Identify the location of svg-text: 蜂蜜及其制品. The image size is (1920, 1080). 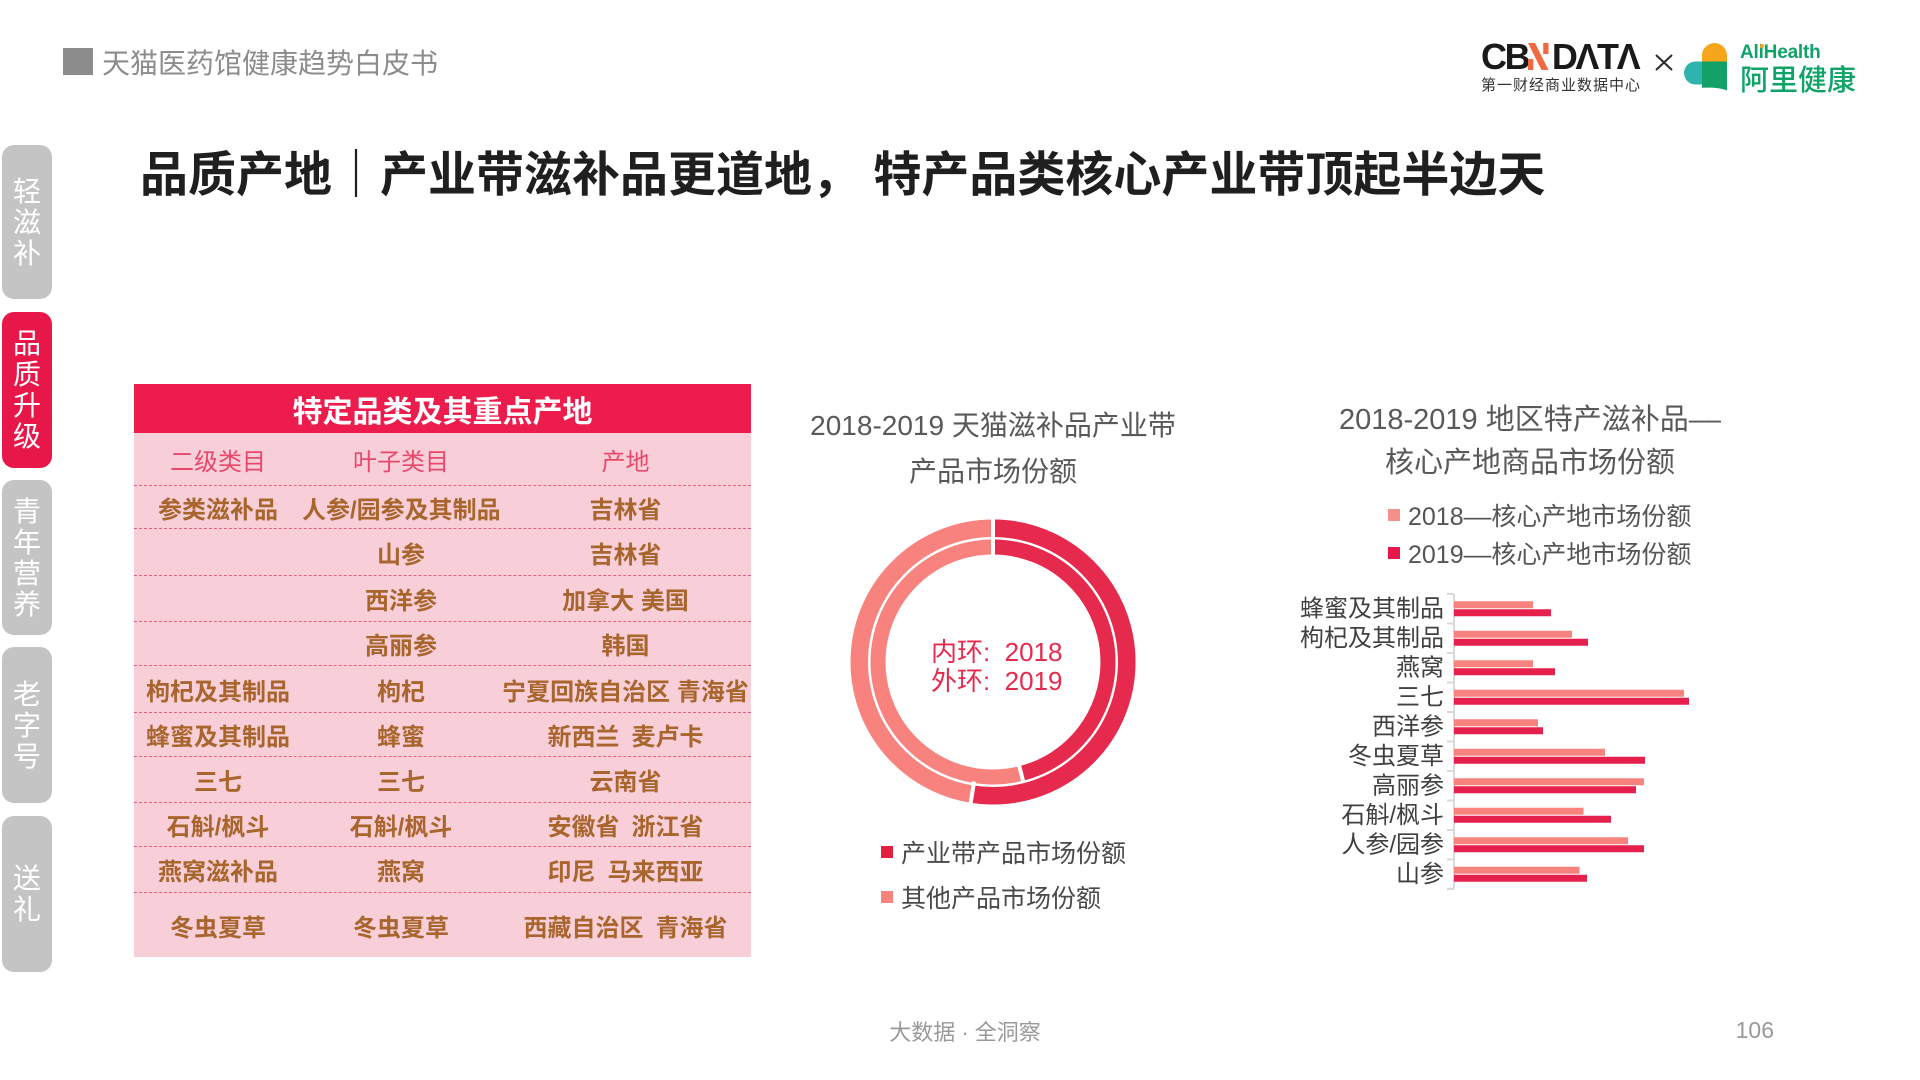
(1372, 608).